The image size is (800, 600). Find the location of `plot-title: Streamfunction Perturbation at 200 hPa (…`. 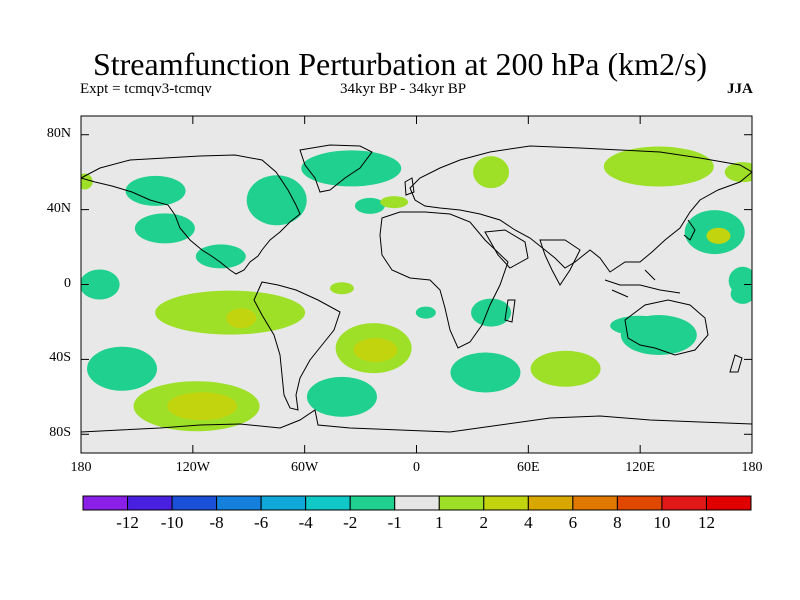

plot-title: Streamfunction Perturbation at 200 hPa (… is located at coordinates (400, 64).